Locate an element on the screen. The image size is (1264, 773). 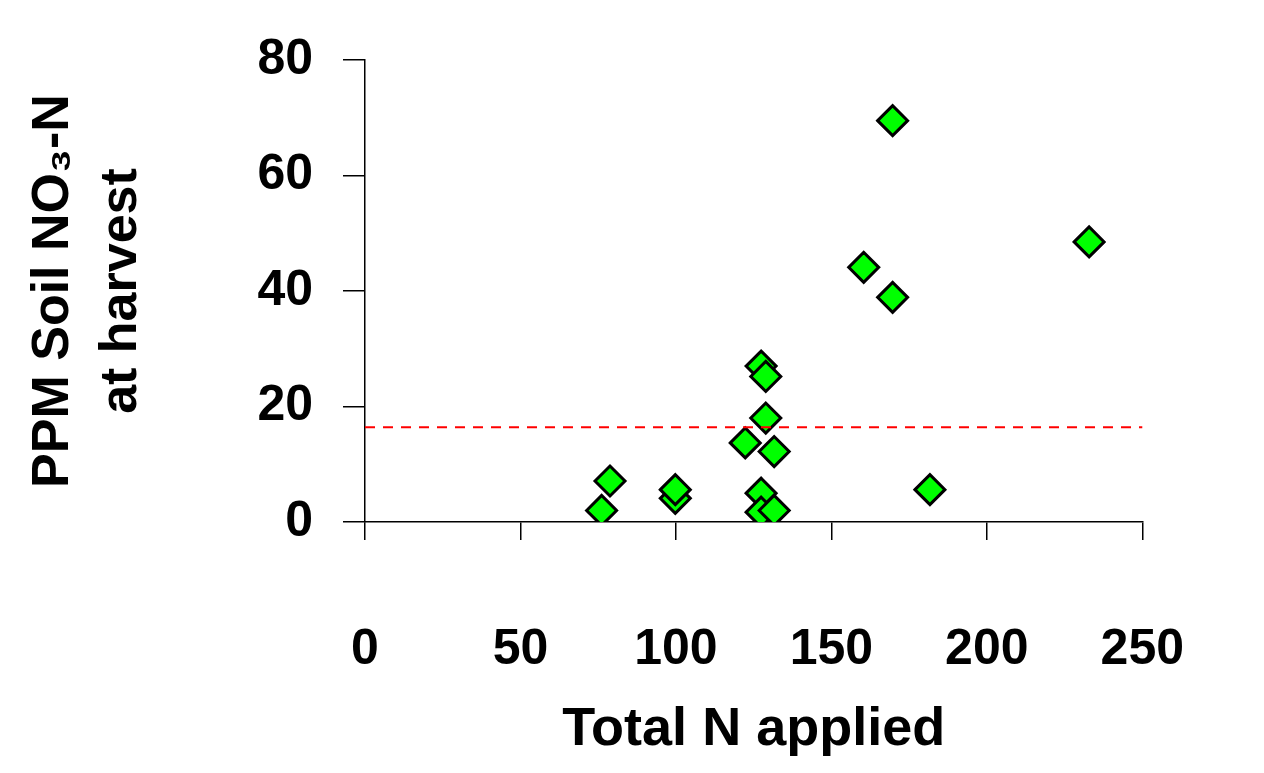
y-tick-label: 60 is located at coordinates (285, 172).